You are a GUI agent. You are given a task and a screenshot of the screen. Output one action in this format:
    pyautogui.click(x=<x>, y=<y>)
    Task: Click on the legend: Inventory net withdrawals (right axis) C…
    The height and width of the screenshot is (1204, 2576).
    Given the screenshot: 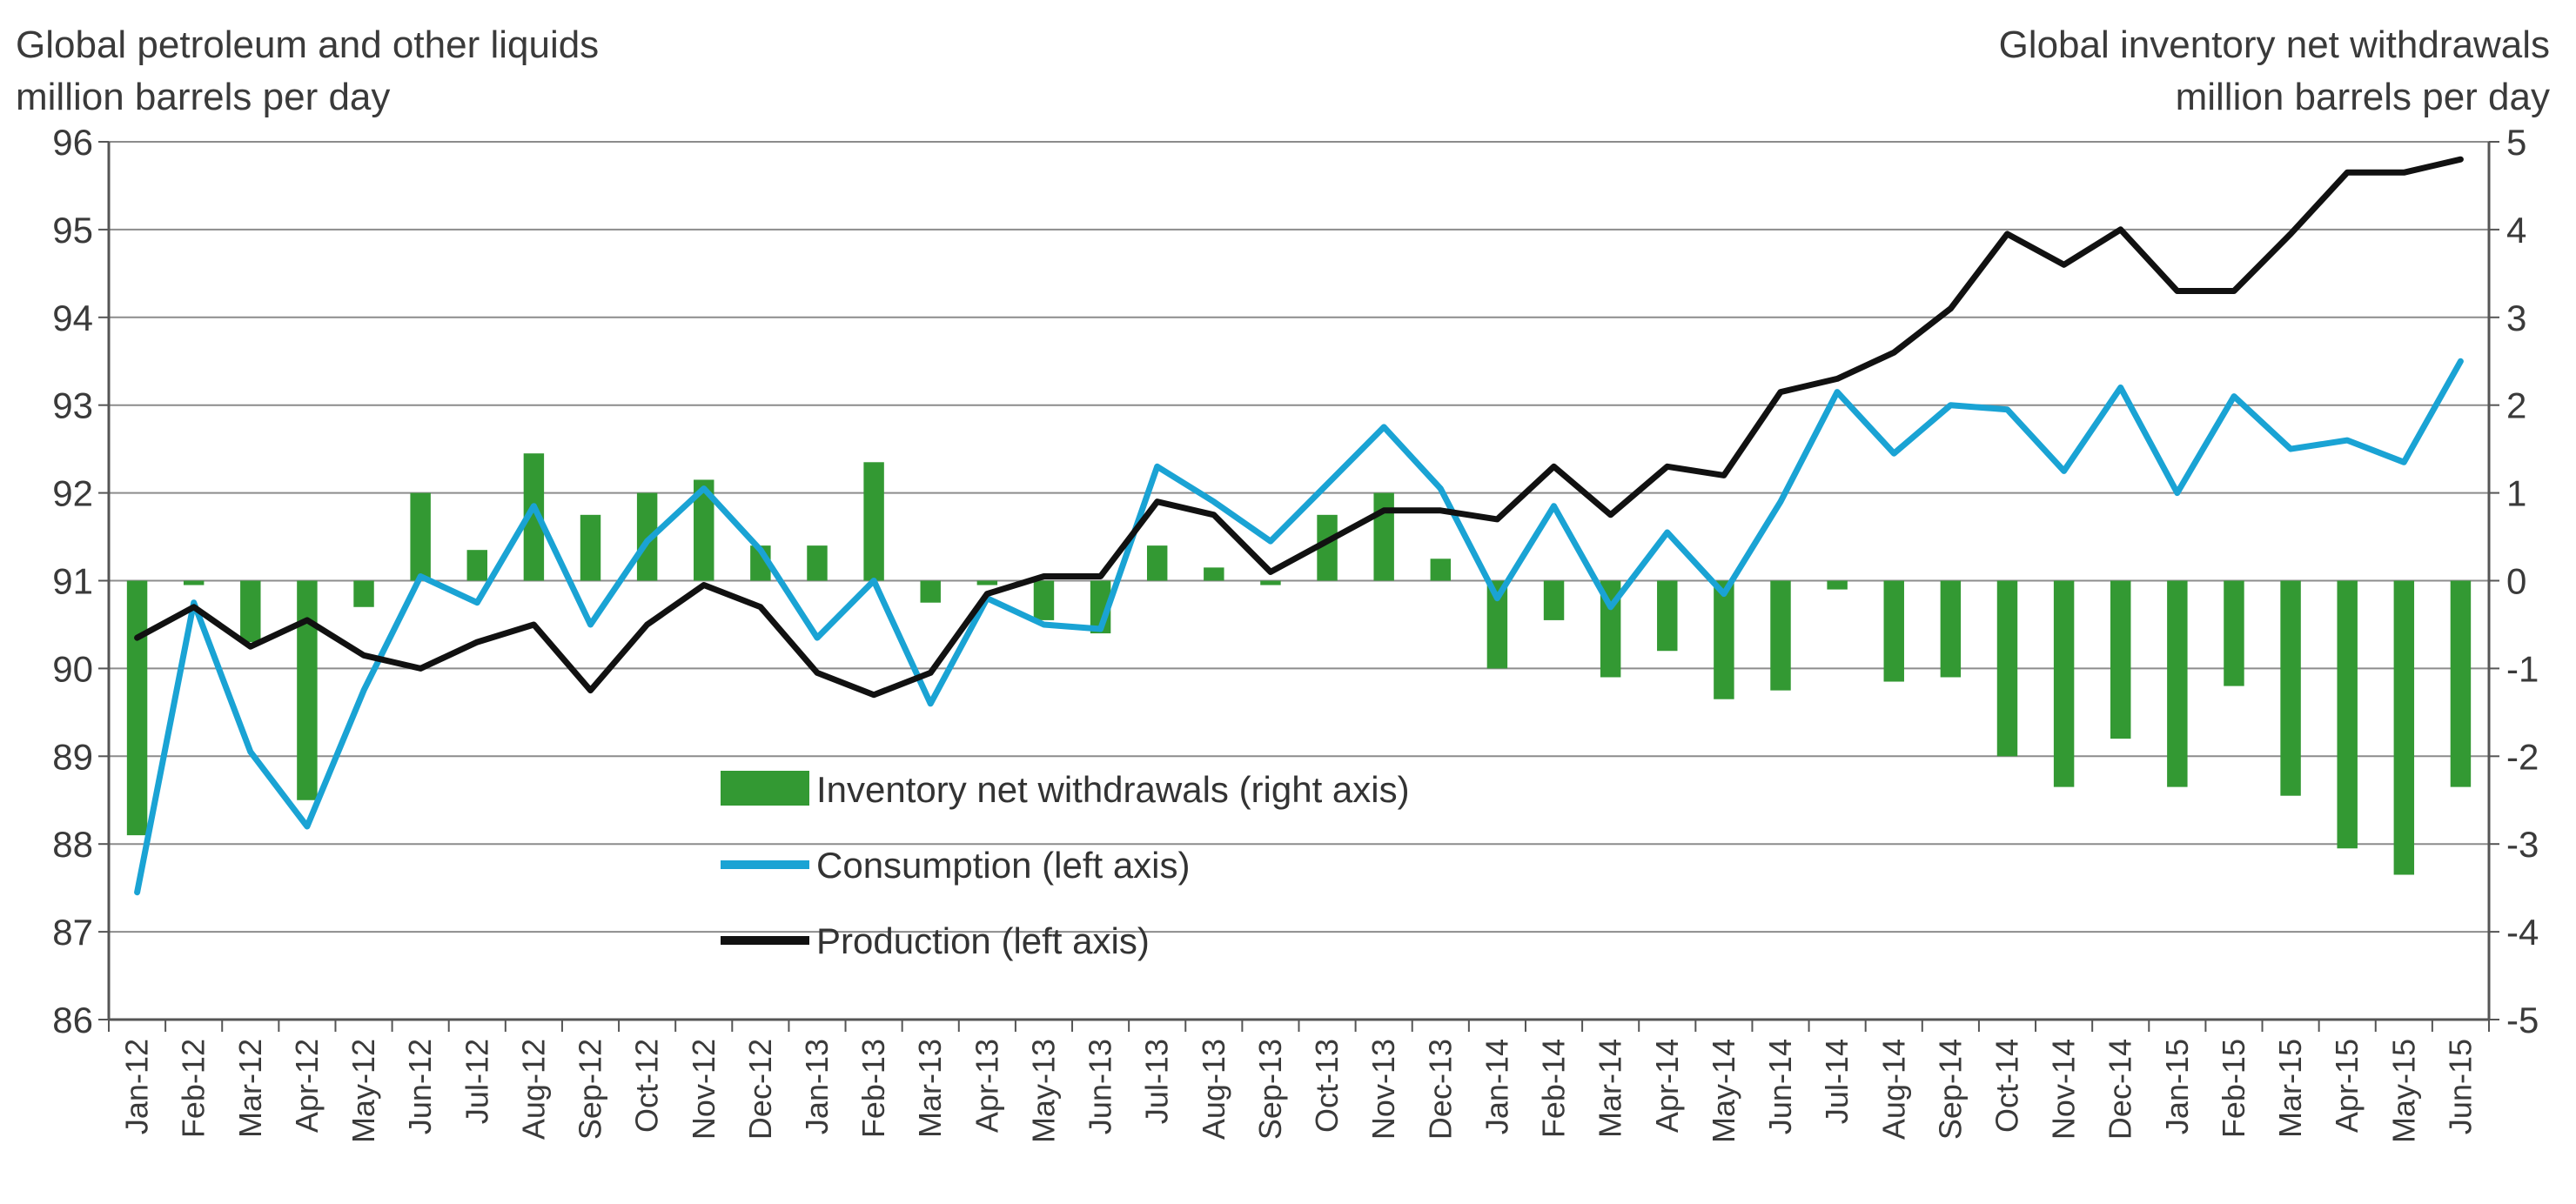 What is the action you would take?
    pyautogui.click(x=1065, y=865)
    